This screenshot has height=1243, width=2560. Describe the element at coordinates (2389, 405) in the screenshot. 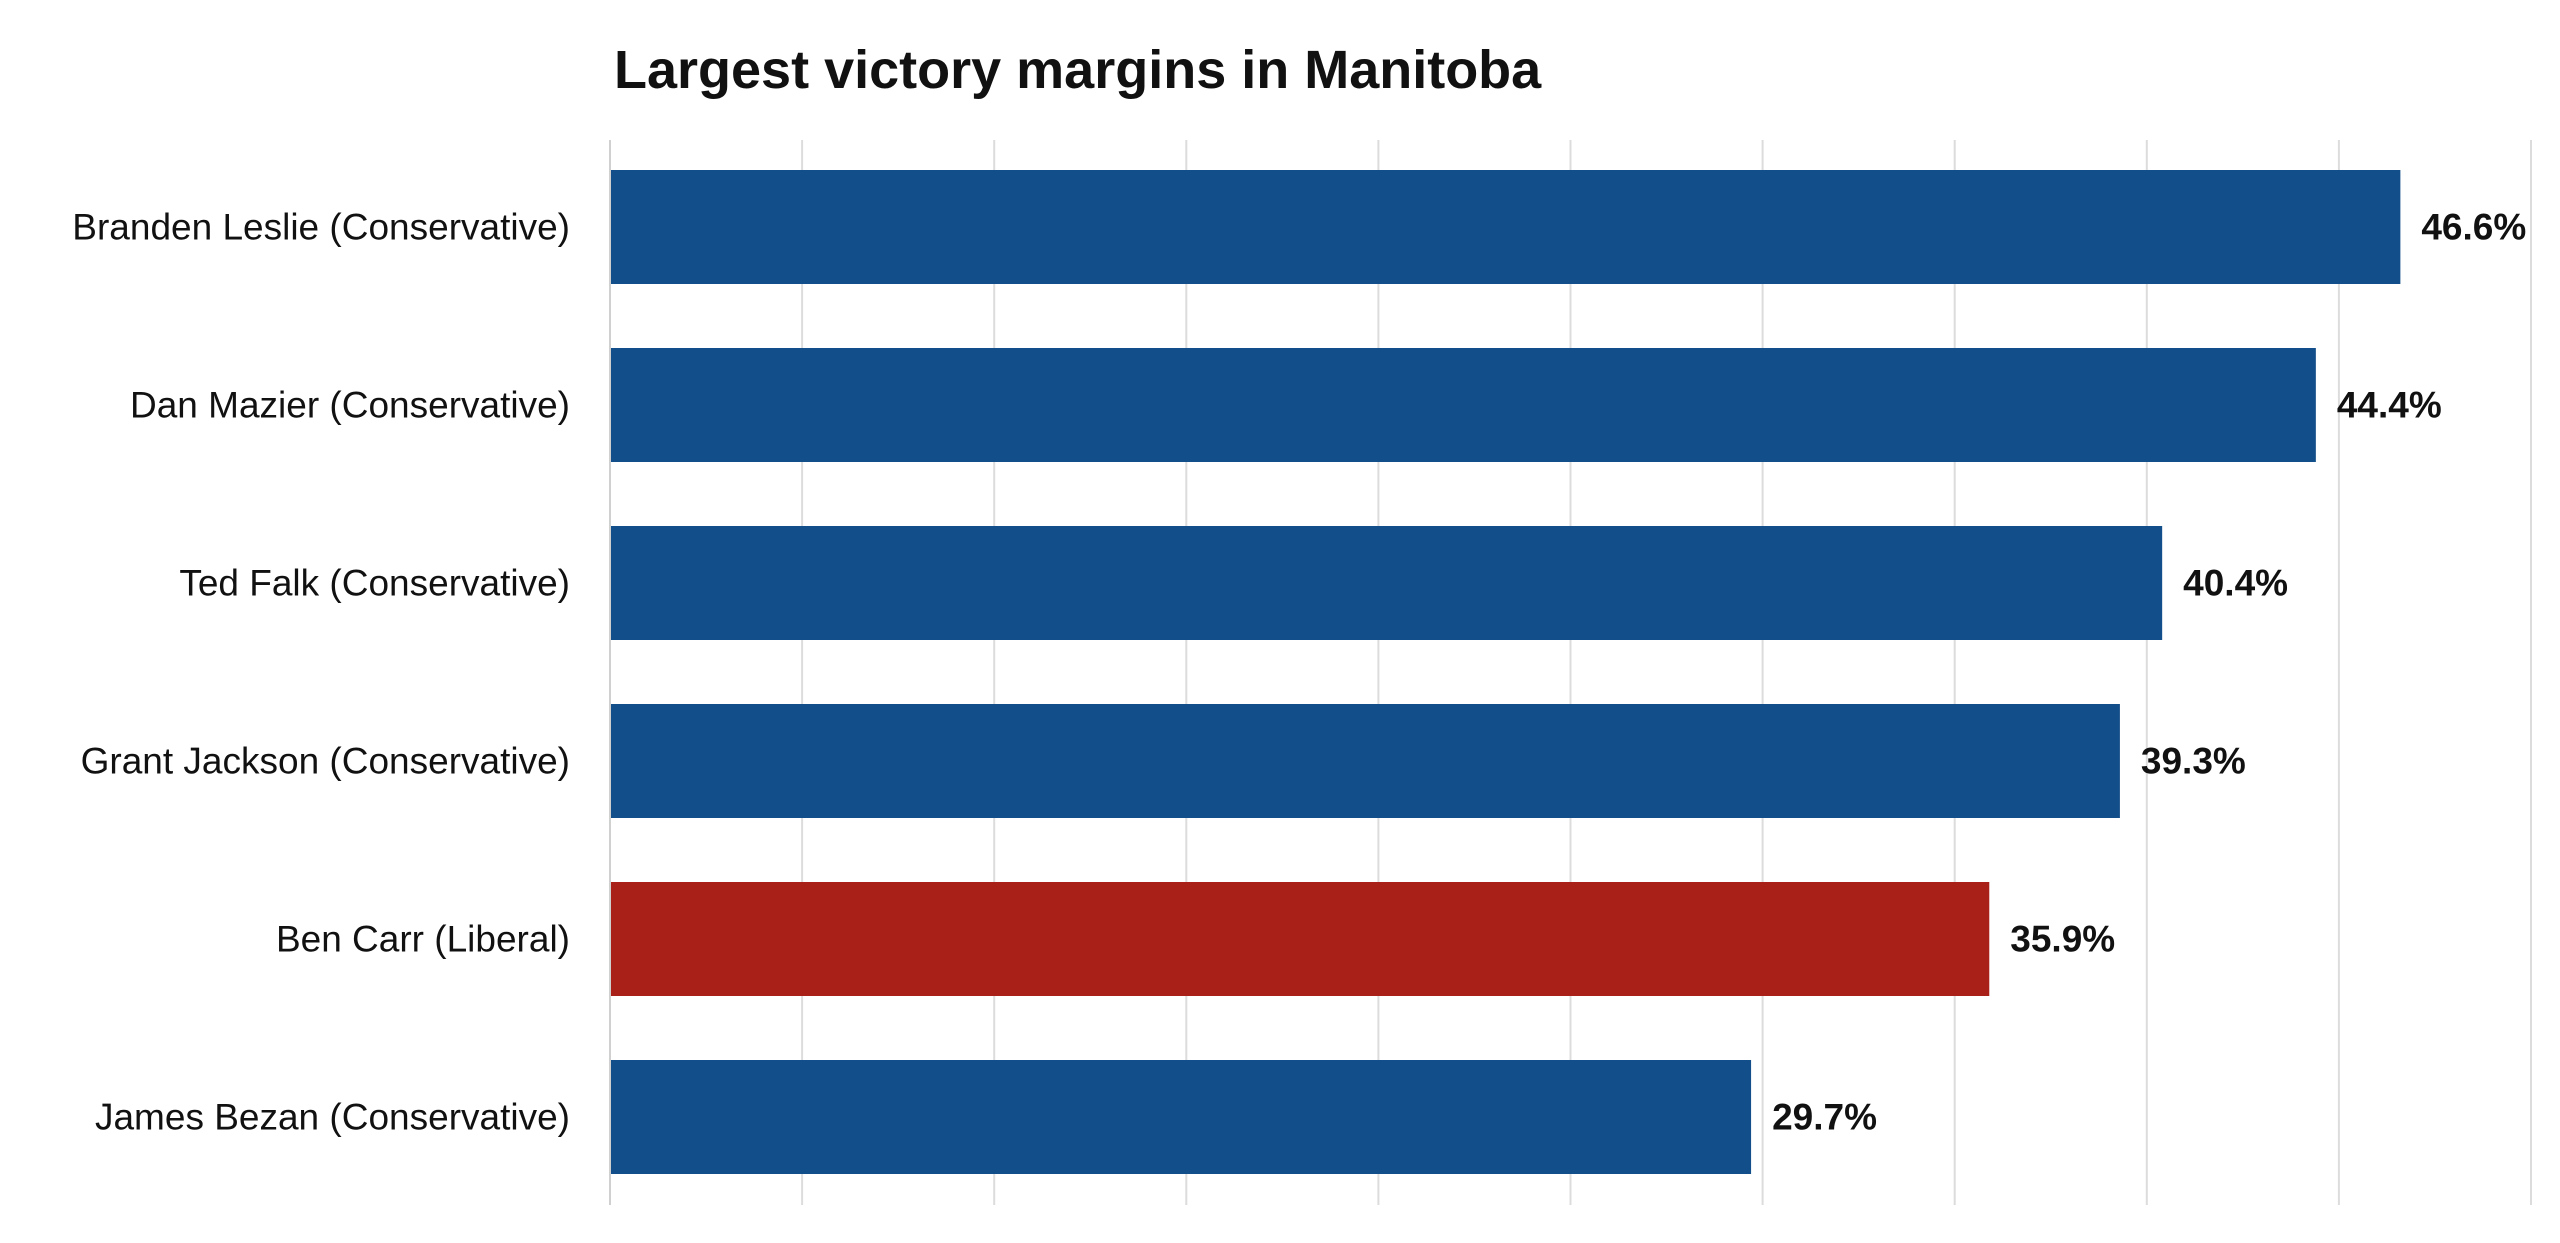

I see `value-label: 44.4%` at that location.